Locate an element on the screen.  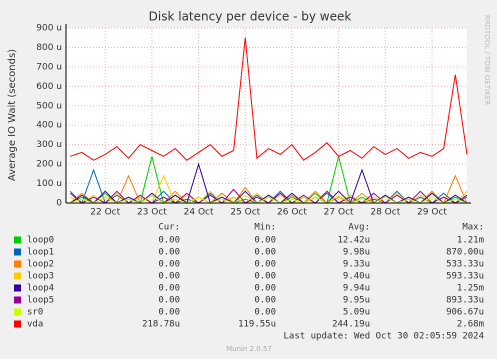
legend-label: vda is located at coordinates (35, 325).